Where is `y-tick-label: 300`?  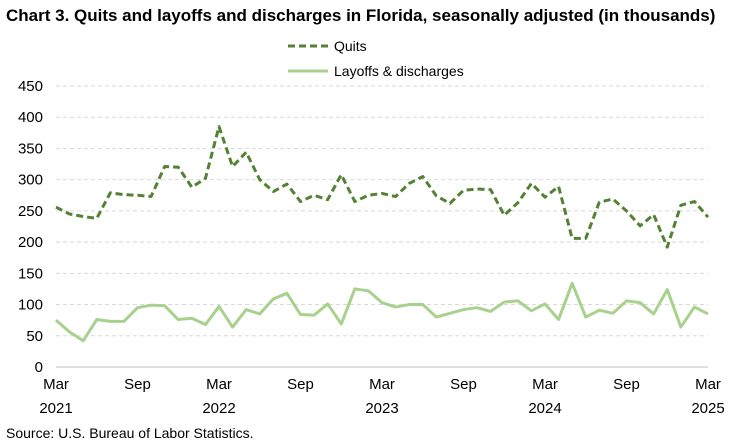 y-tick-label: 300 is located at coordinates (30, 180).